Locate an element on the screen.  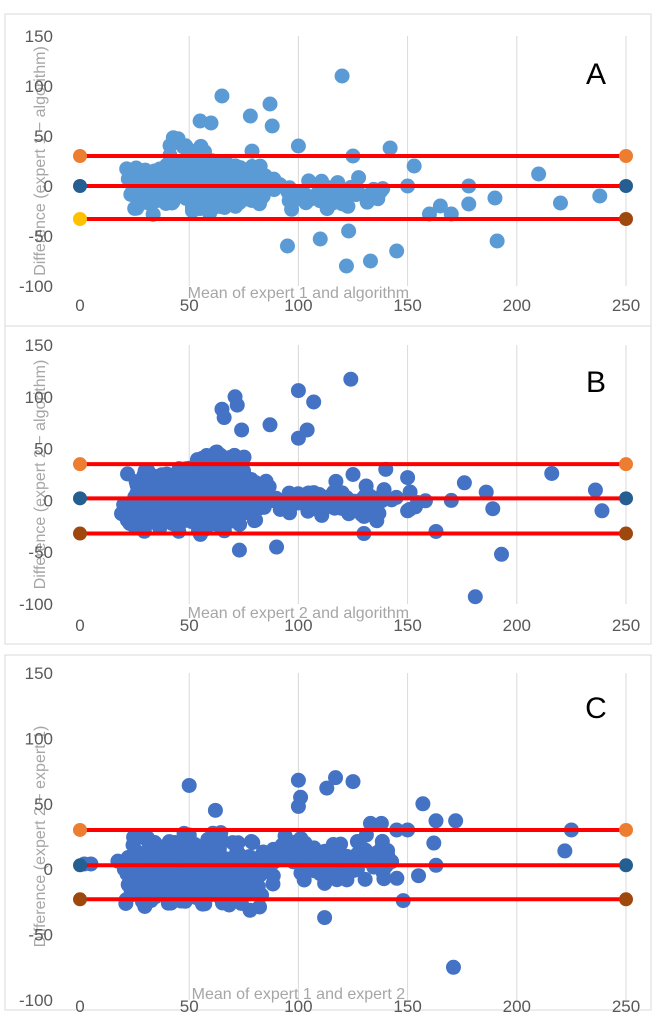
panel-letter: B is located at coordinates (596, 382).